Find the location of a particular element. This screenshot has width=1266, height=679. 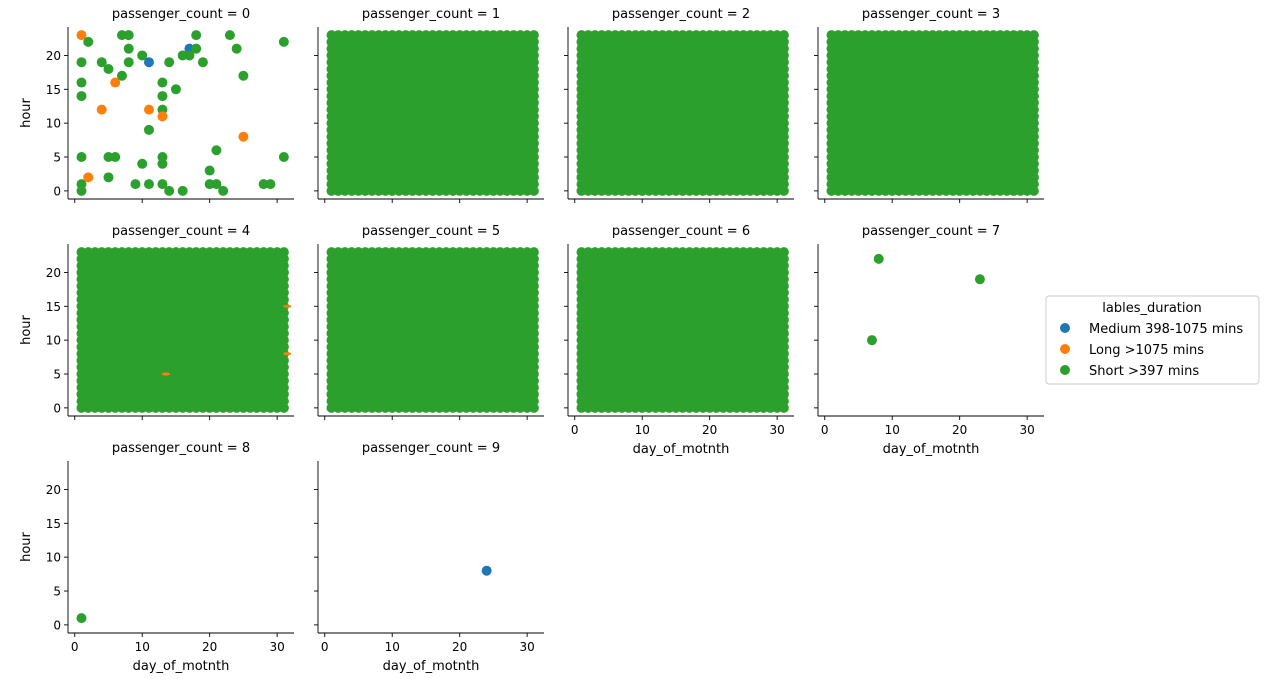

facet-title: passenger_count = 5 is located at coordinates (431, 231).